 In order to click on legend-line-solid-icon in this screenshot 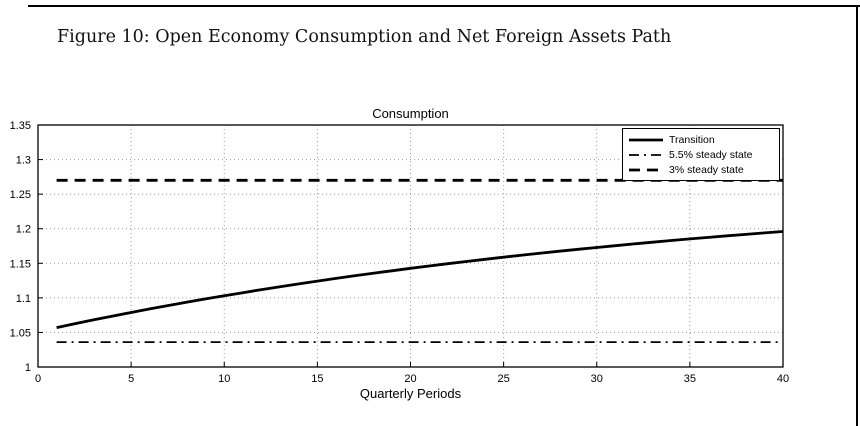, I will do `click(646, 139)`.